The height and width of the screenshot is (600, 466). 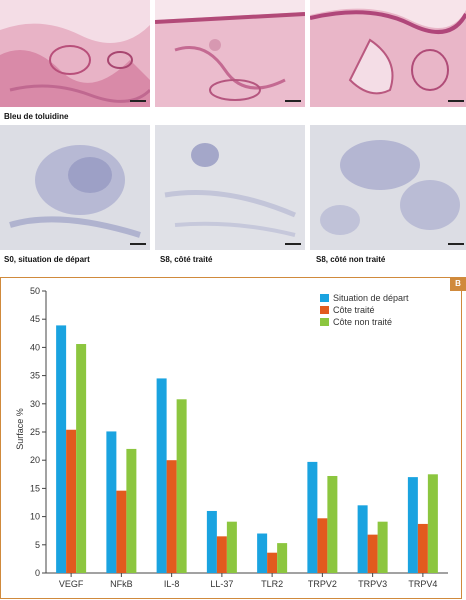 I want to click on micrograph-toluidine-treated, so click(x=230, y=187).